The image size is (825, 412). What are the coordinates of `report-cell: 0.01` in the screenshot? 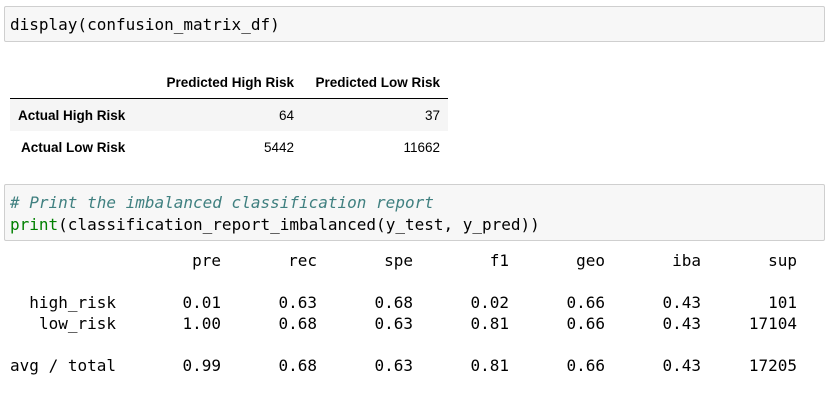 It's located at (201, 302).